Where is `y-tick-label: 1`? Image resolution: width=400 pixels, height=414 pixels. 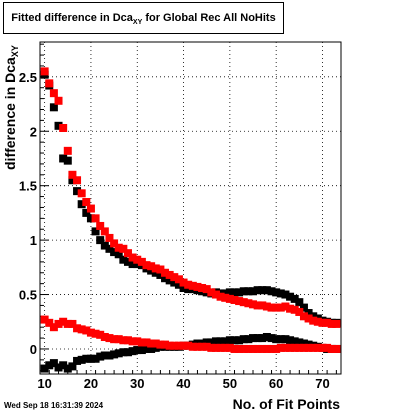
y-tick-label: 1 is located at coordinates (33, 240).